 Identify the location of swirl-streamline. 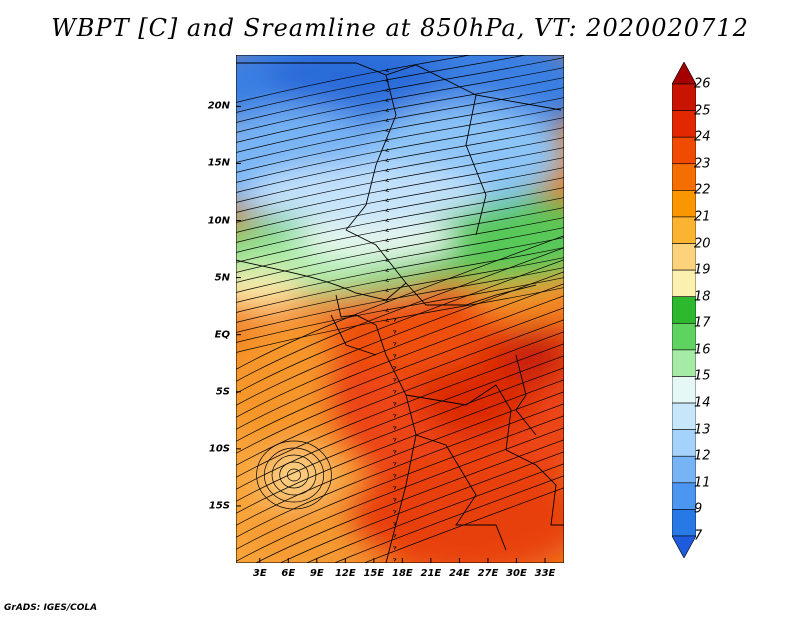
(294, 475).